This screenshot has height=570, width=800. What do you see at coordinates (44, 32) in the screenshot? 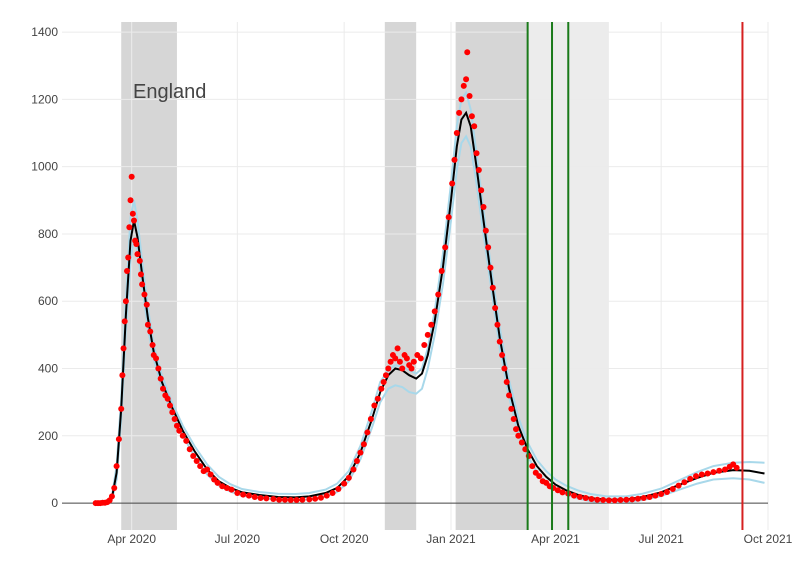
I see `y-tick-label: 1400` at bounding box center [44, 32].